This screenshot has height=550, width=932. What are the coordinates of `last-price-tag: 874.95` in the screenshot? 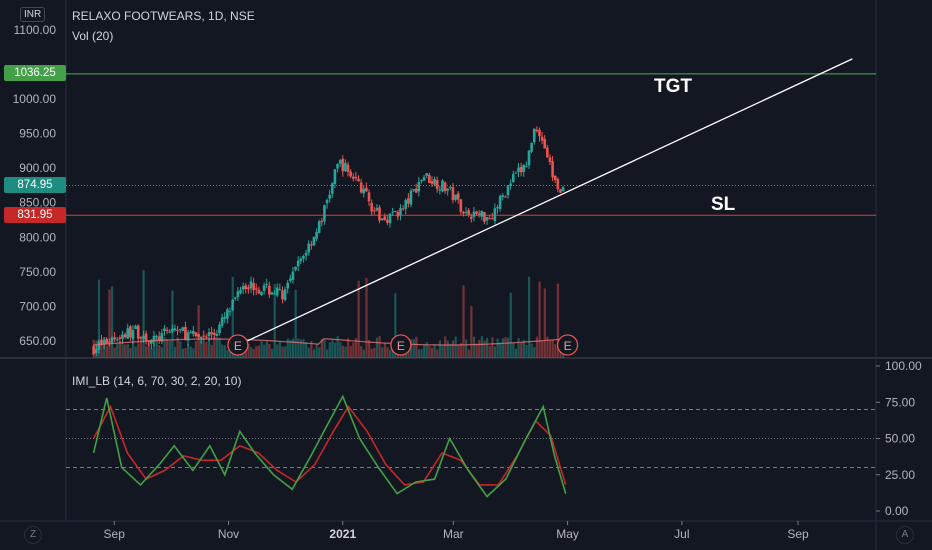 It's located at (35, 185).